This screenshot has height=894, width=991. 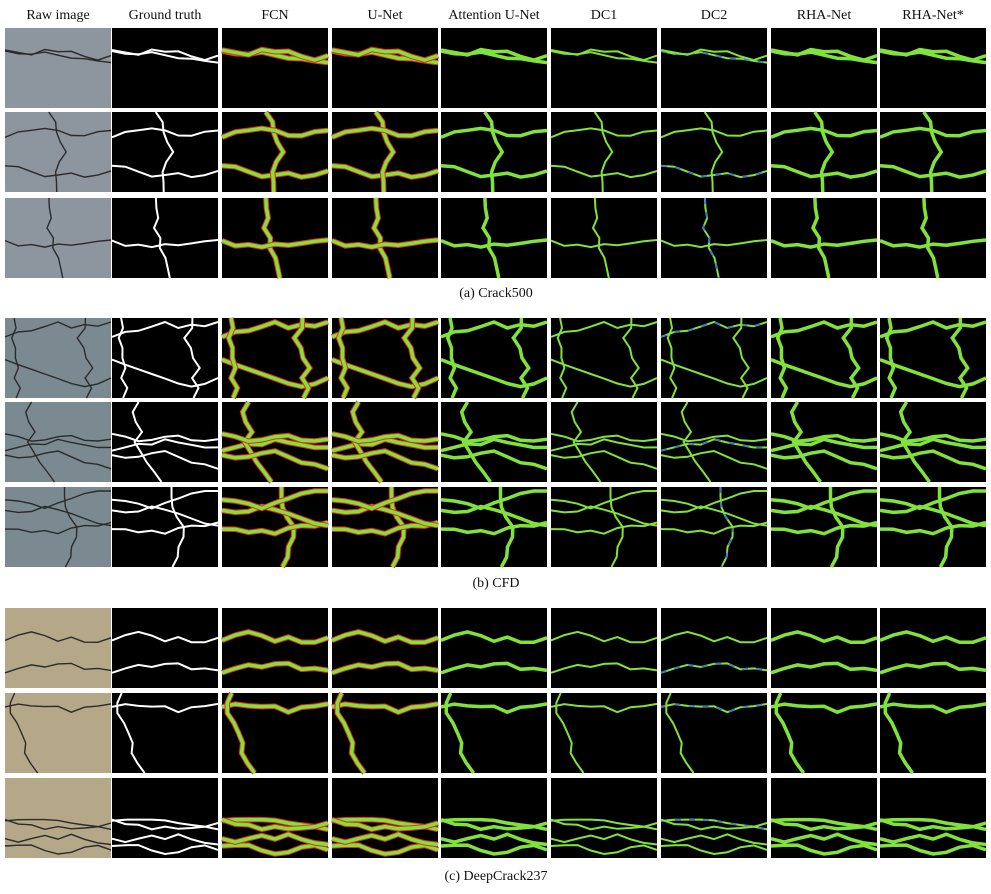 What do you see at coordinates (714, 171) in the screenshot?
I see `crack-missed` at bounding box center [714, 171].